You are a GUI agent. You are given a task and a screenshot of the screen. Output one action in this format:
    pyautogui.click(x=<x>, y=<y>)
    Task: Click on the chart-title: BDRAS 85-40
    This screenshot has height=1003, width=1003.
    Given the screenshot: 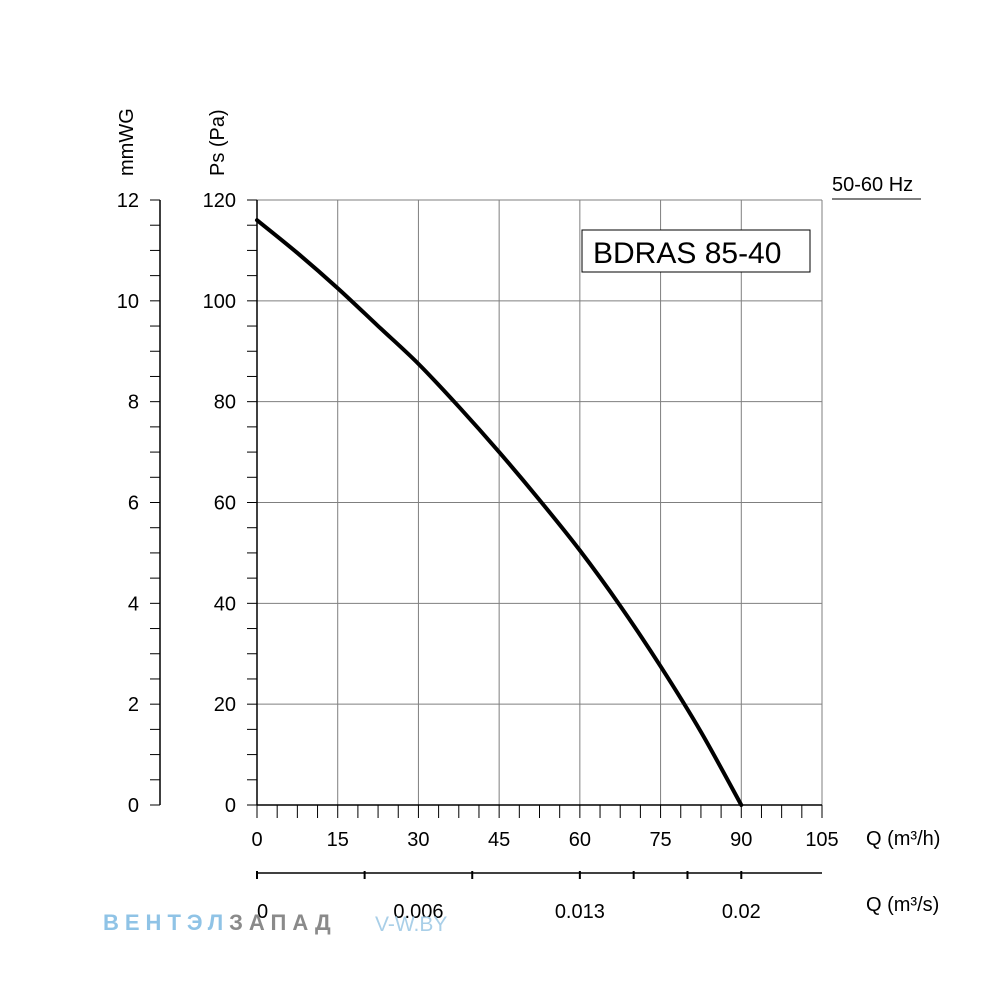 What is the action you would take?
    pyautogui.click(x=687, y=253)
    